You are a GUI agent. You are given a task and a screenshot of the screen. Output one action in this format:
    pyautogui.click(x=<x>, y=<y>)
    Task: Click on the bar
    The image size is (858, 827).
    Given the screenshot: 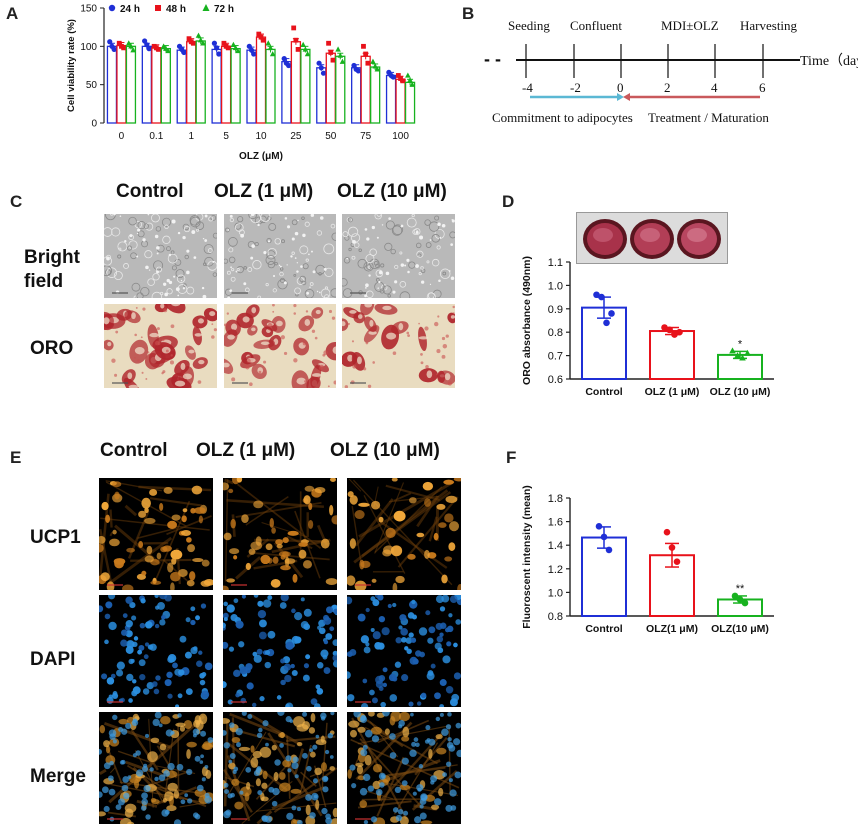 What is the action you would take?
    pyautogui.click(x=296, y=82)
    